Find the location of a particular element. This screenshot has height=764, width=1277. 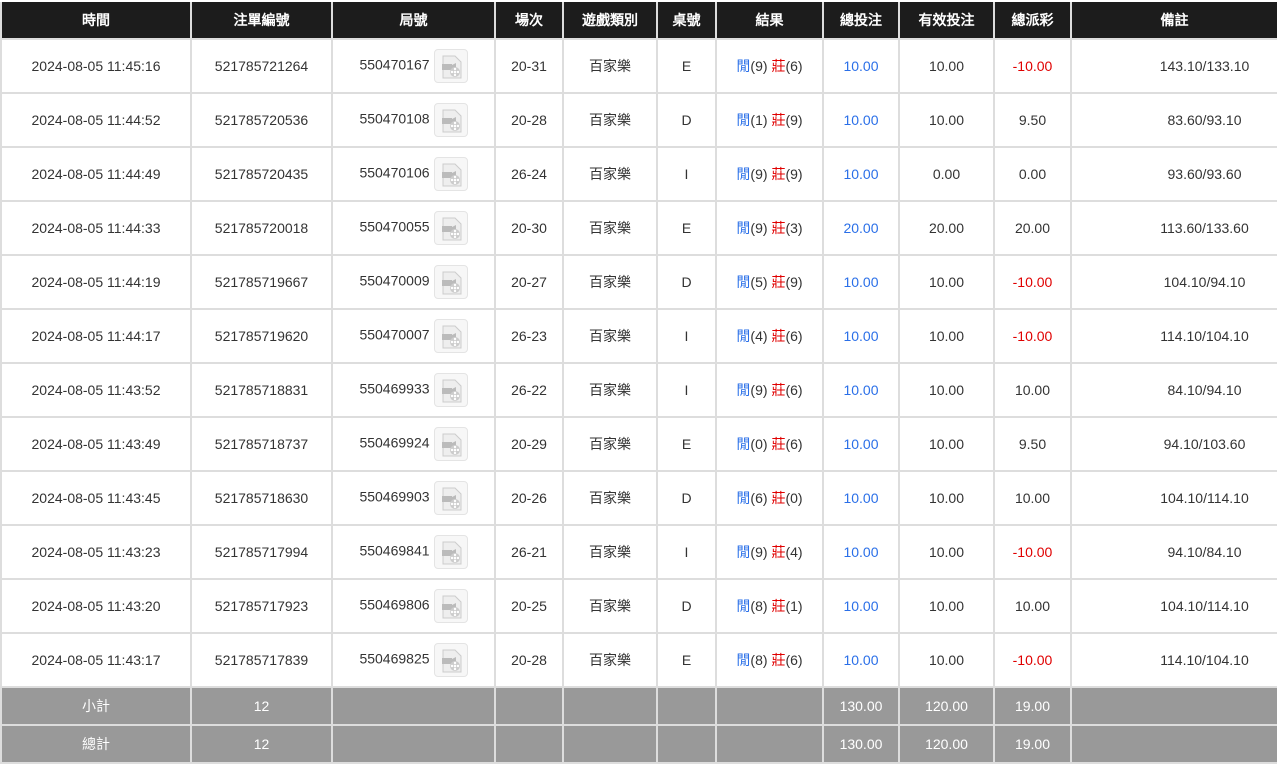

summary-label: 總計 is located at coordinates (96, 744).